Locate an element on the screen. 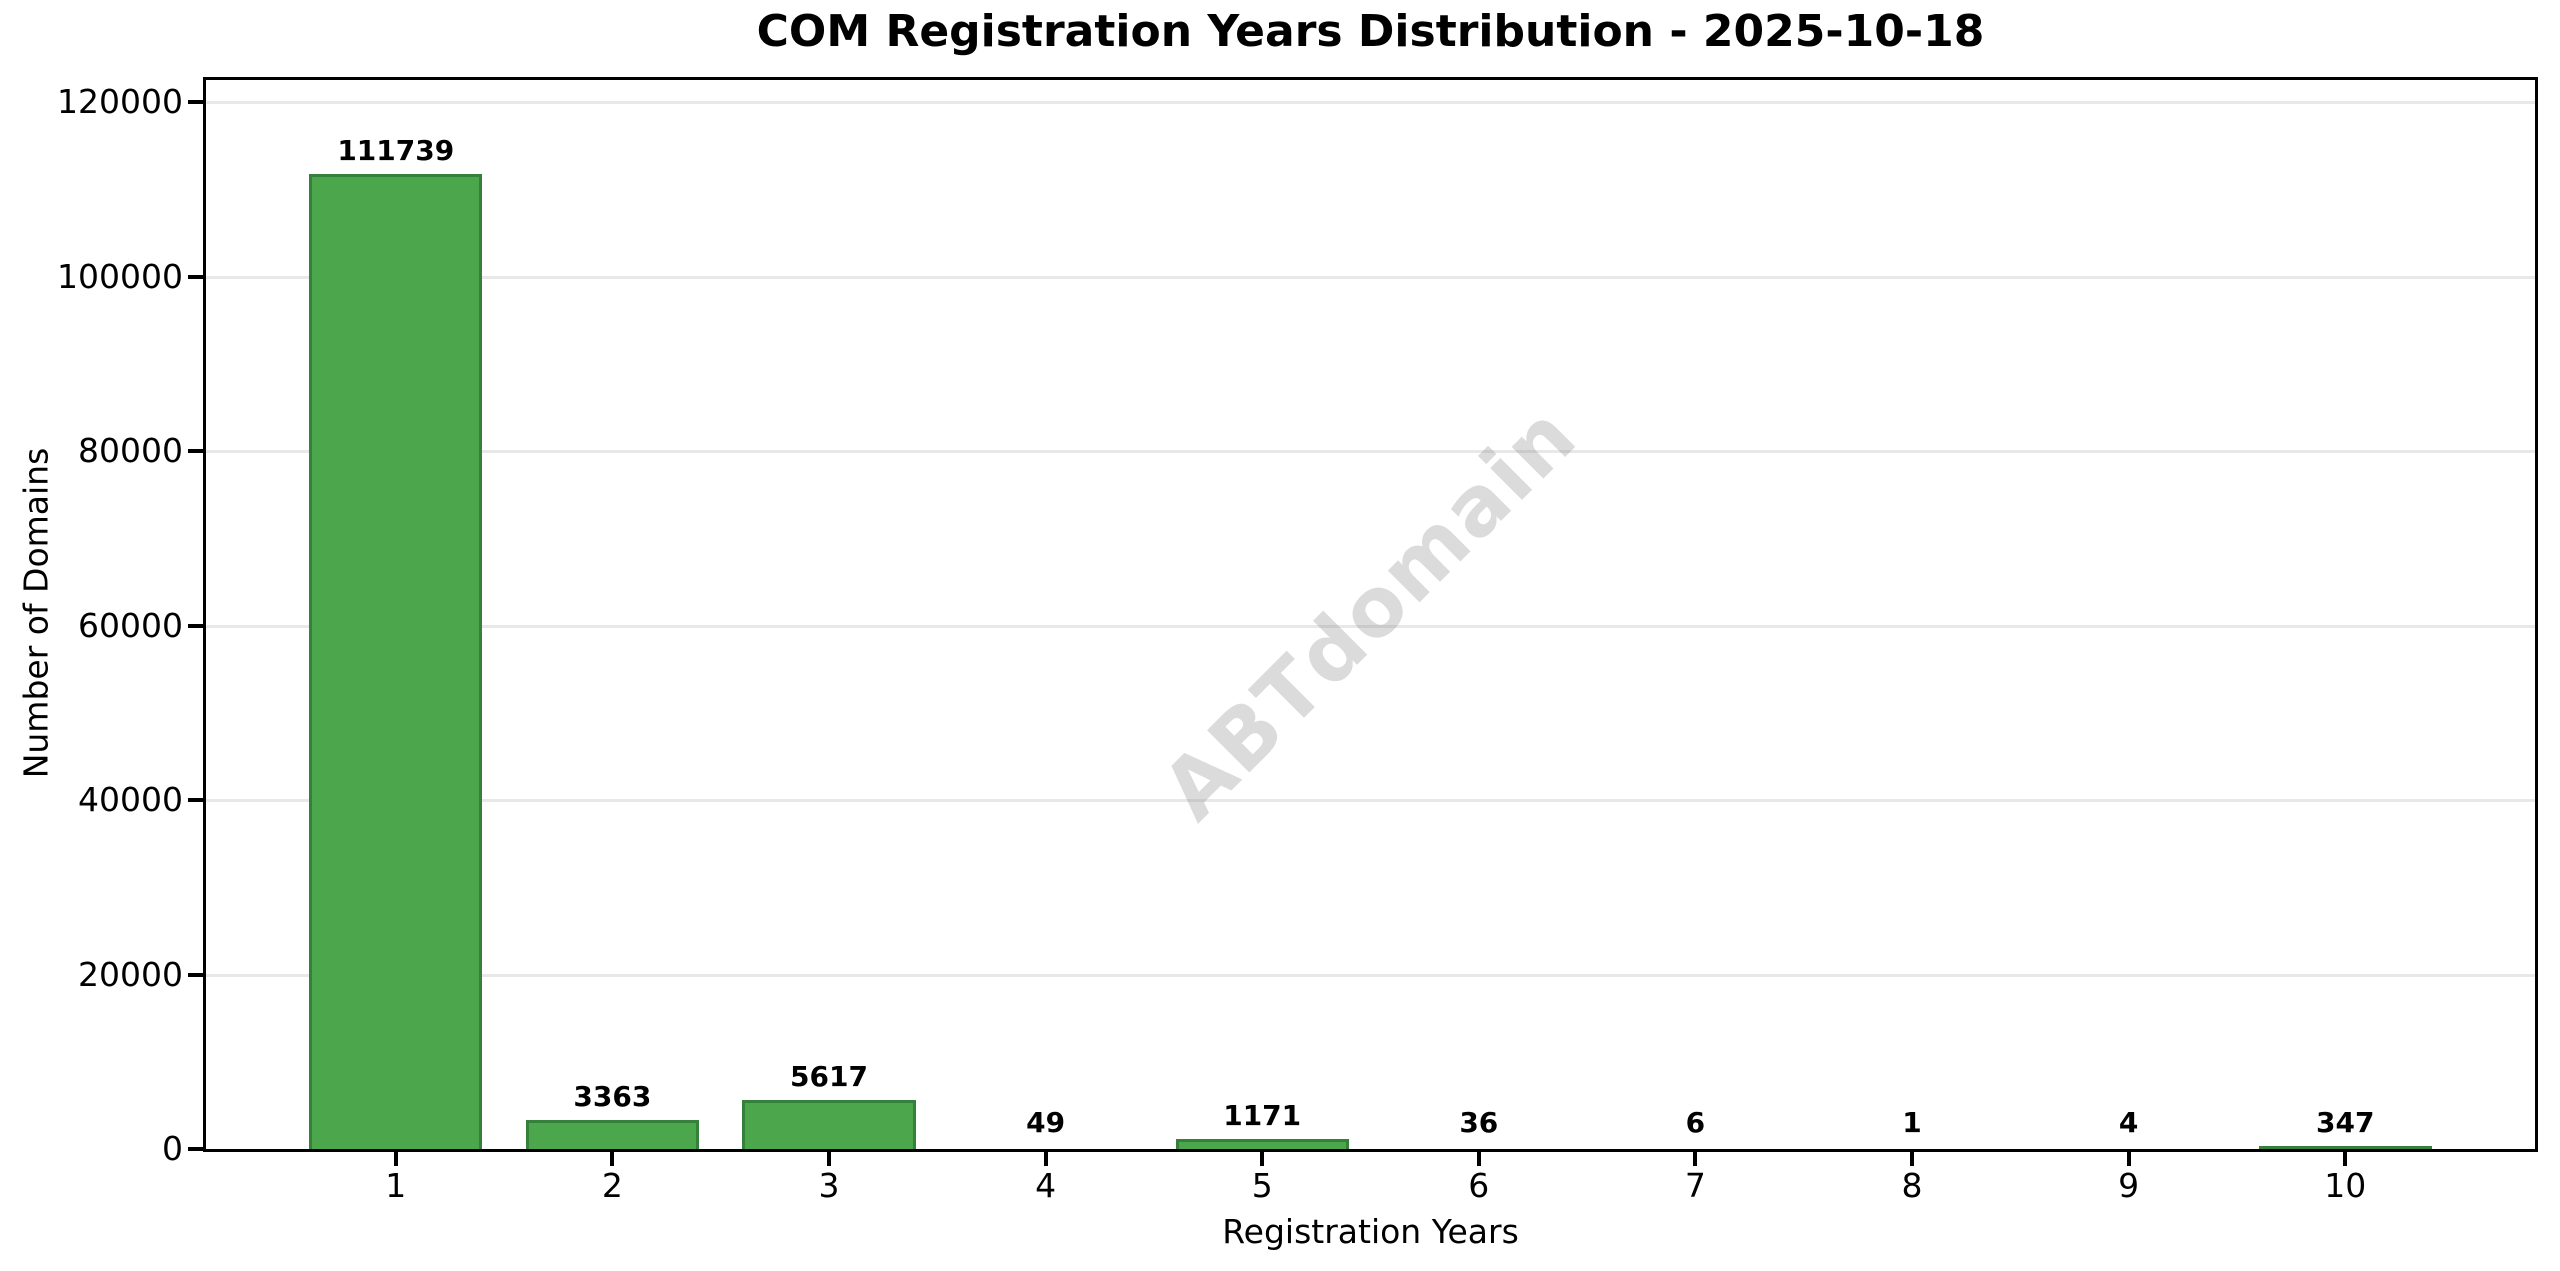  bar-value-label: 4 is located at coordinates (2128, 1122).